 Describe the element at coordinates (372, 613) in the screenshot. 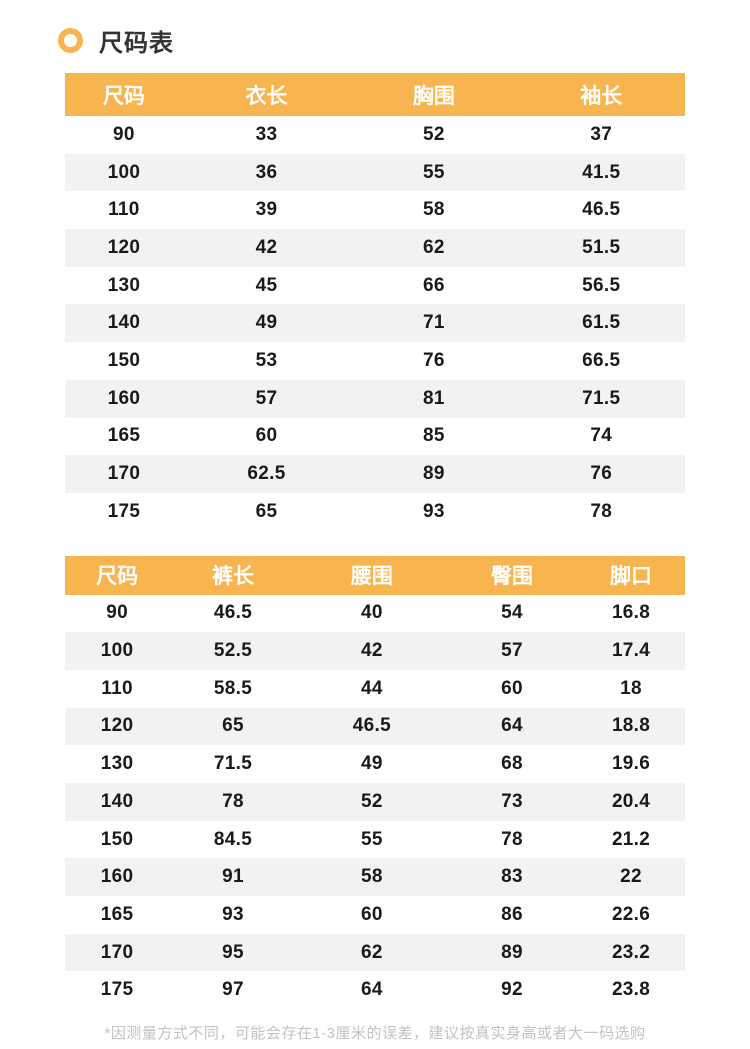

I see `table-cell: 40` at that location.